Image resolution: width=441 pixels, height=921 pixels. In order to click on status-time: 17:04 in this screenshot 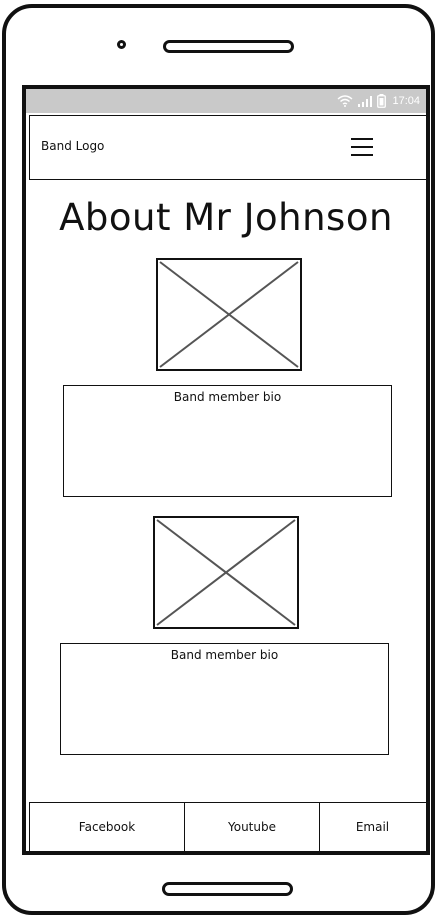, I will do `click(406, 101)`.